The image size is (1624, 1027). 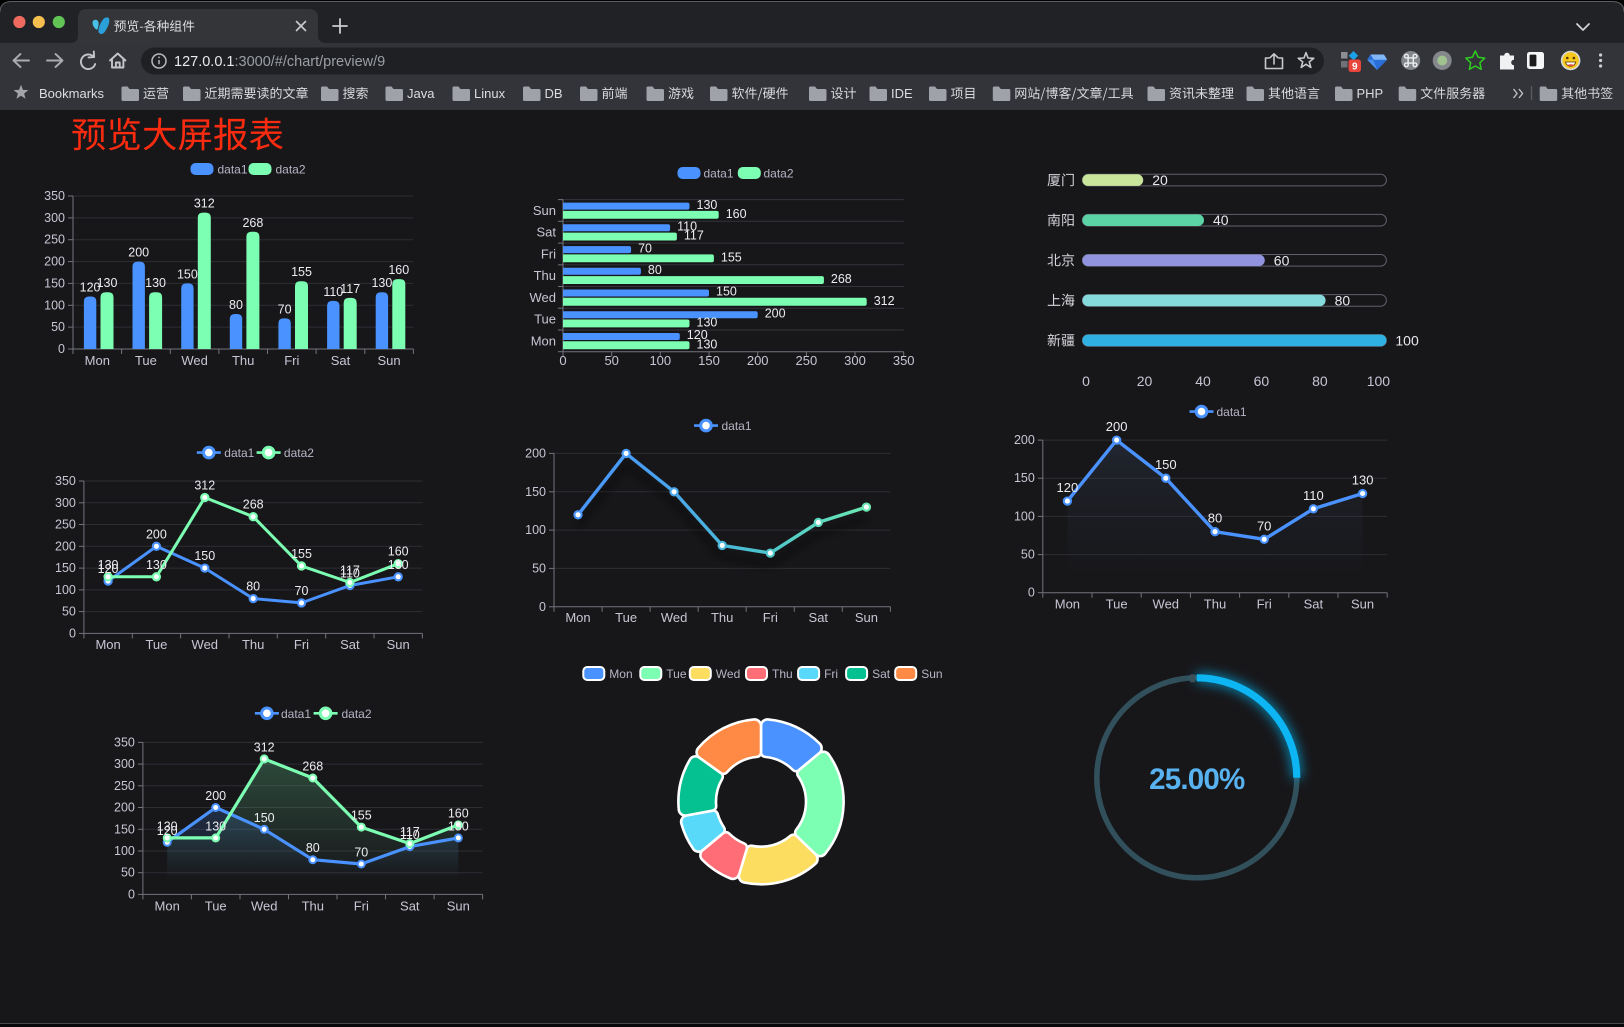 What do you see at coordinates (1313, 495) in the screenshot?
I see `svg-text: 110` at bounding box center [1313, 495].